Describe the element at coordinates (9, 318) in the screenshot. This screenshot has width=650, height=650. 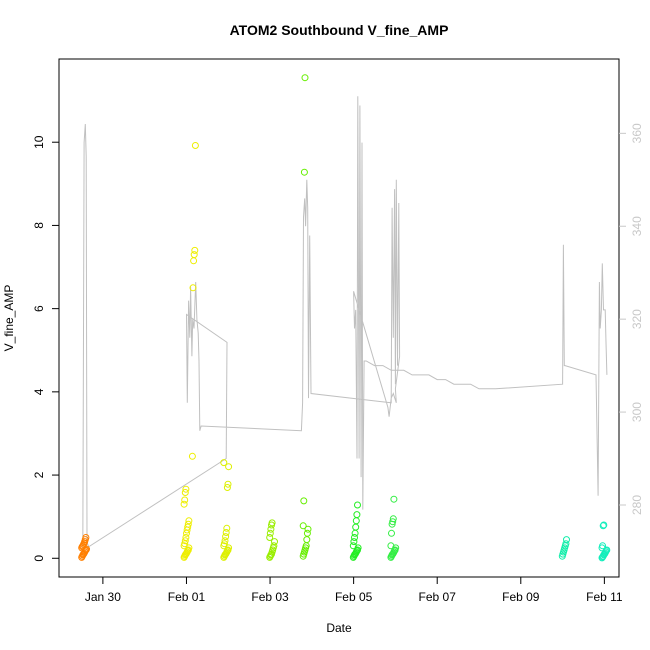
I see `y-axis-label: V_fine_AMP` at that location.